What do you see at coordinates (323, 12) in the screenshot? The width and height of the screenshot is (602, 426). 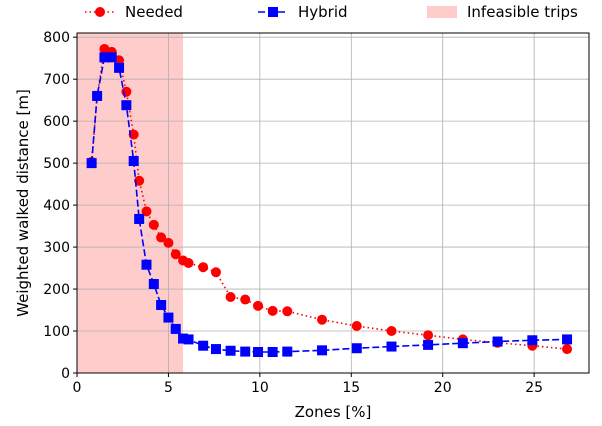 I see `legend-label: Hybrid` at bounding box center [323, 12].